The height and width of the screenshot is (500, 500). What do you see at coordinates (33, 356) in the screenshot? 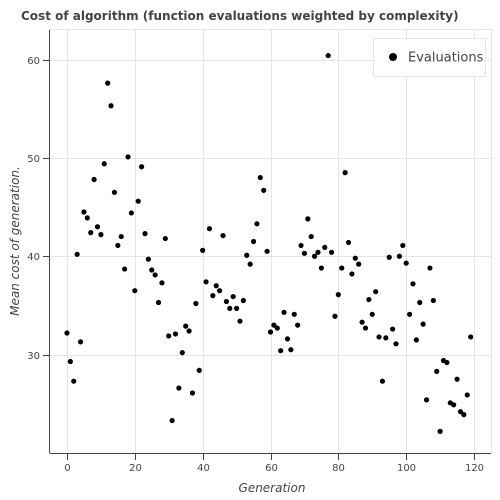
I see `y-tick-label: 30` at bounding box center [33, 356].